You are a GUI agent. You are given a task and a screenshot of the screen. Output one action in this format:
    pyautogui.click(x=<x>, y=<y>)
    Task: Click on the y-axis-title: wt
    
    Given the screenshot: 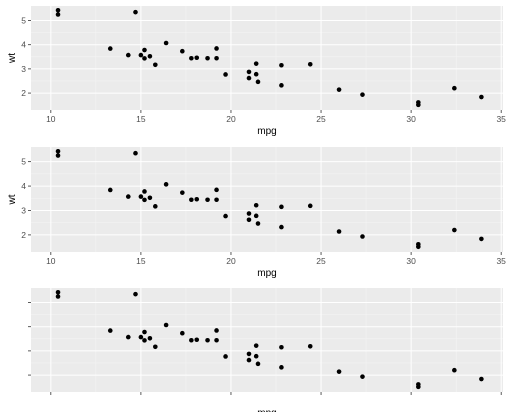 What is the action you would take?
    pyautogui.click(x=12, y=199)
    